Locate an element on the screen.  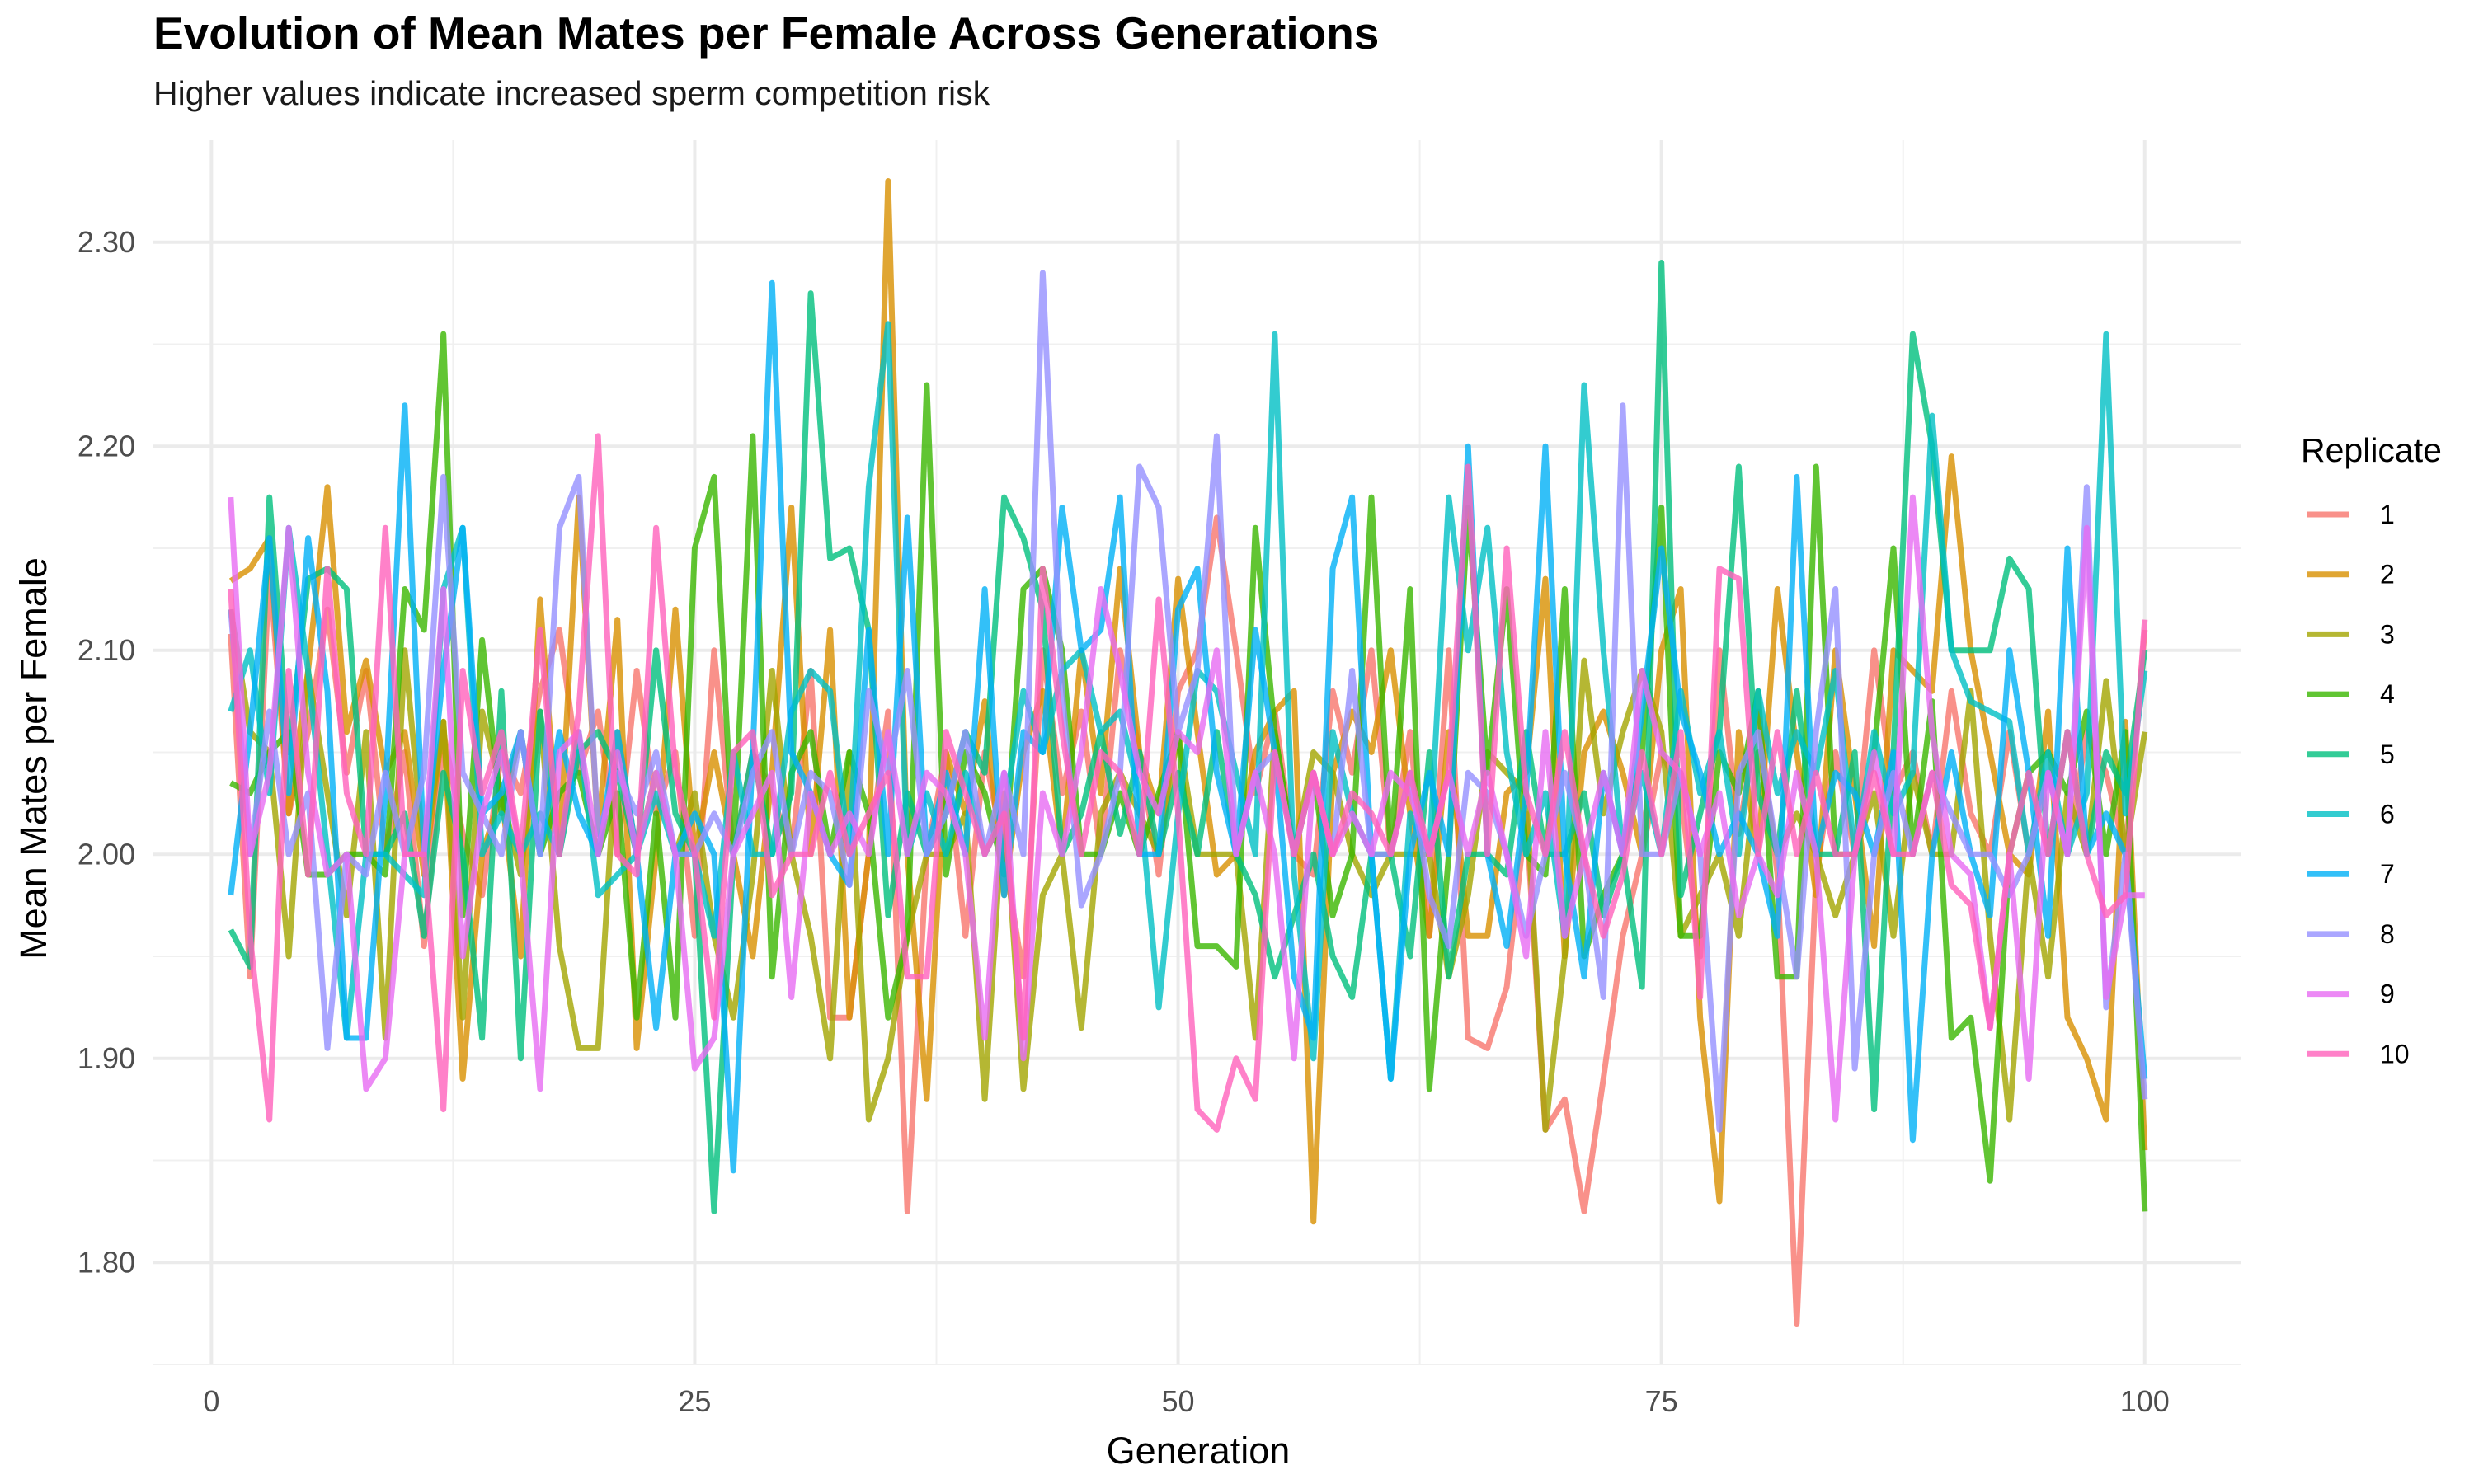
legend-label: 3 is located at coordinates (2387, 634).